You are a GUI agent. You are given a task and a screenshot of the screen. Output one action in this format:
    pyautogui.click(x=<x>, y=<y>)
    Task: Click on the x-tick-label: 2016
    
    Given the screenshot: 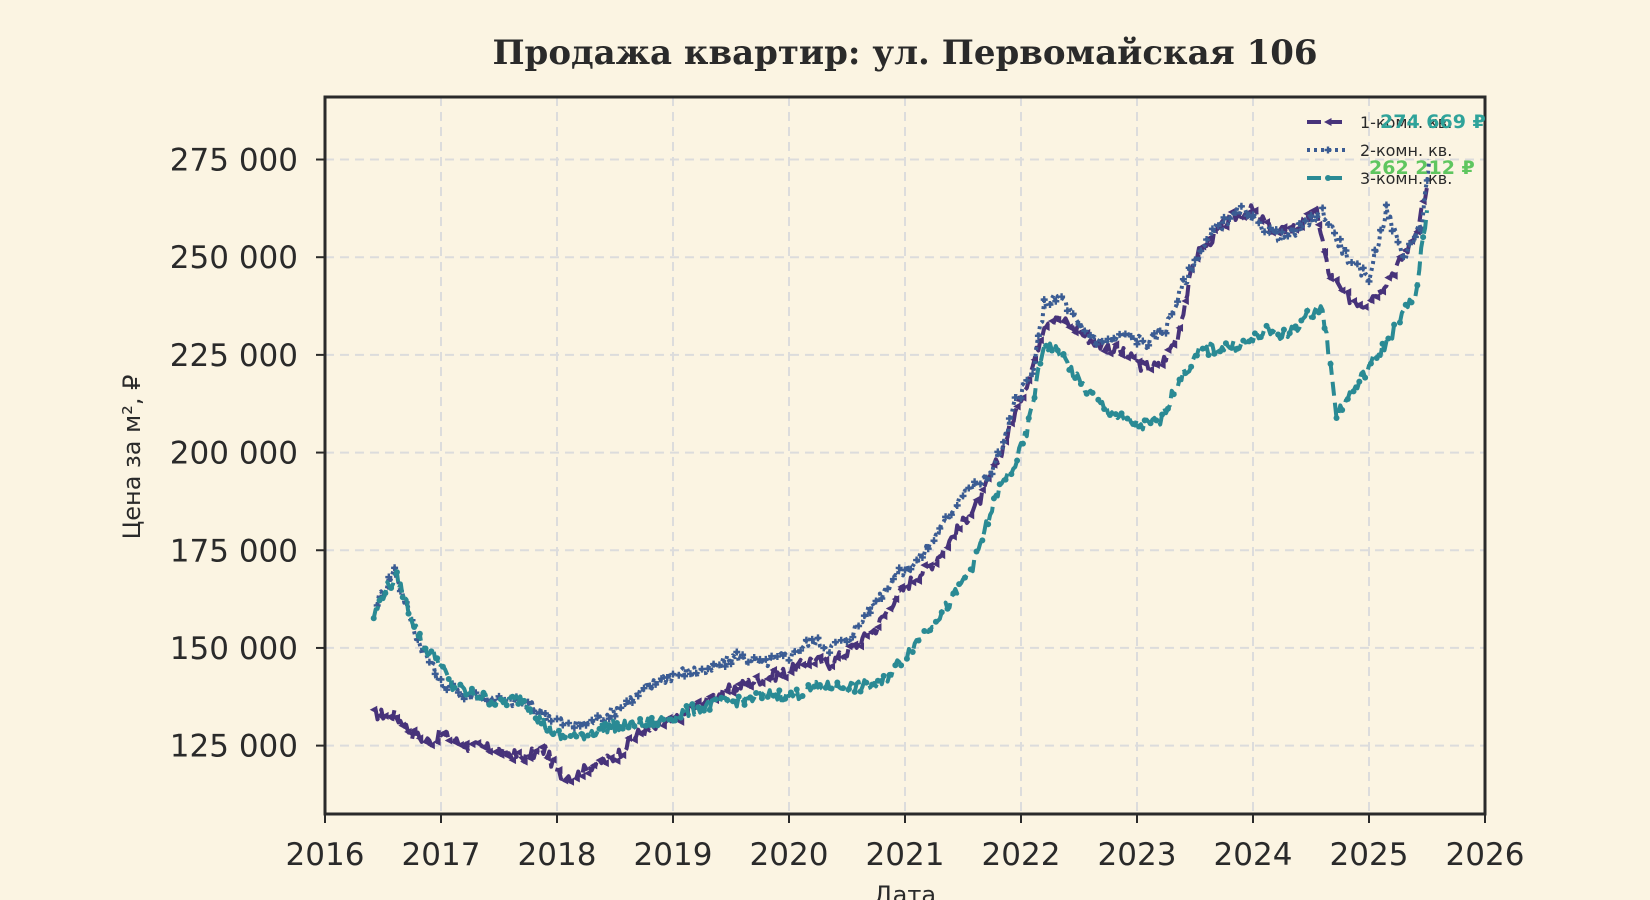 What is the action you would take?
    pyautogui.click(x=325, y=855)
    